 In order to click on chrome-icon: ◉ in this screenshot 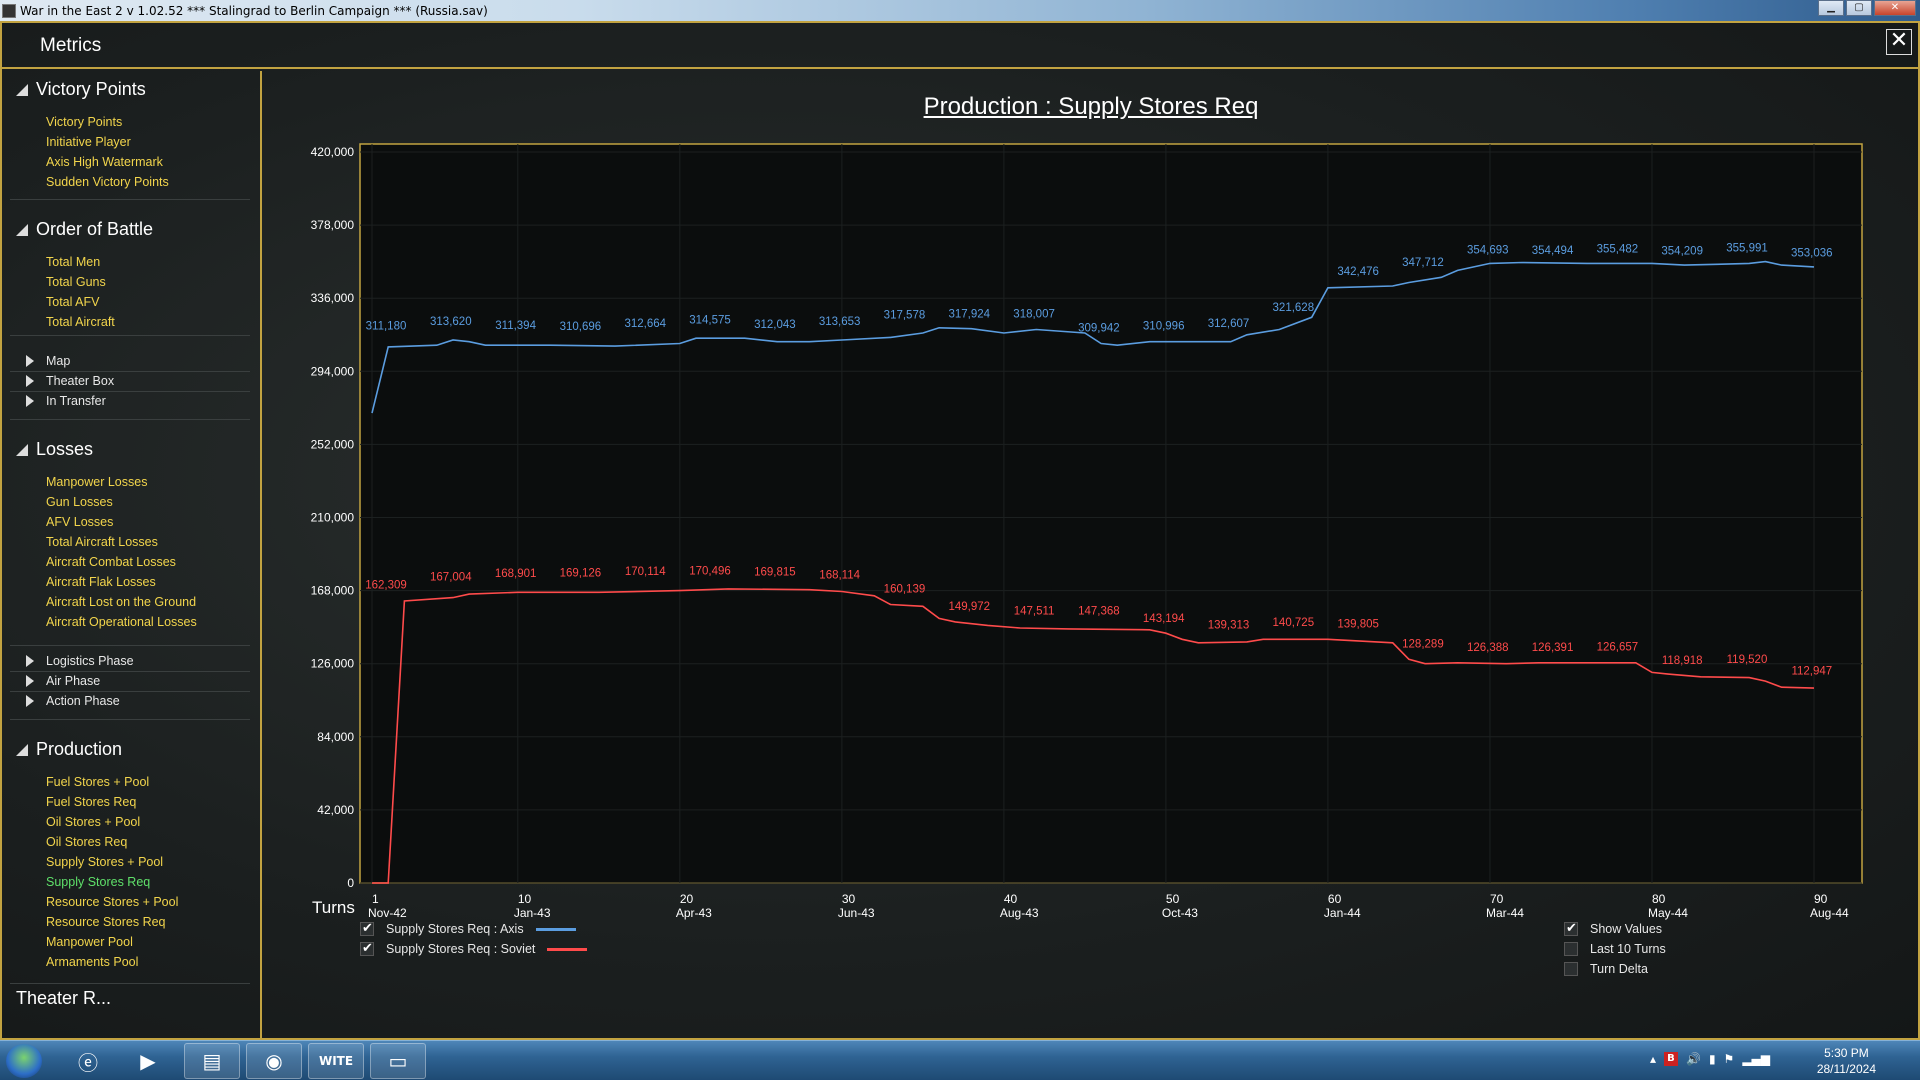, I will do `click(274, 1061)`.